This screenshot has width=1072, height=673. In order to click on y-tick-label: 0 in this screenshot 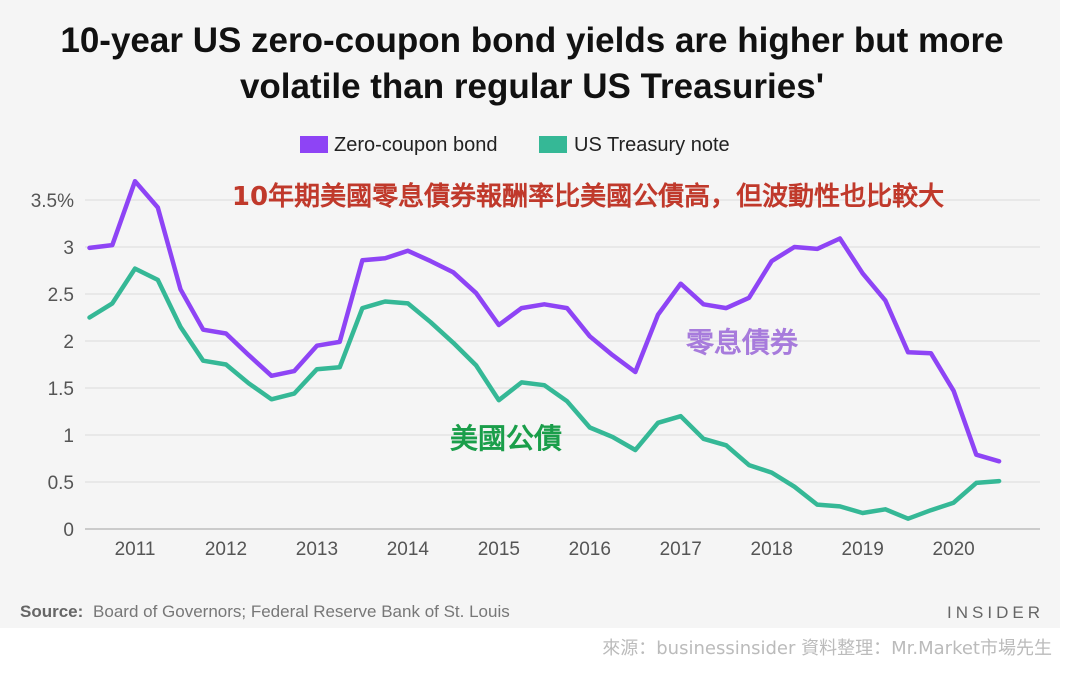, I will do `click(68, 530)`.